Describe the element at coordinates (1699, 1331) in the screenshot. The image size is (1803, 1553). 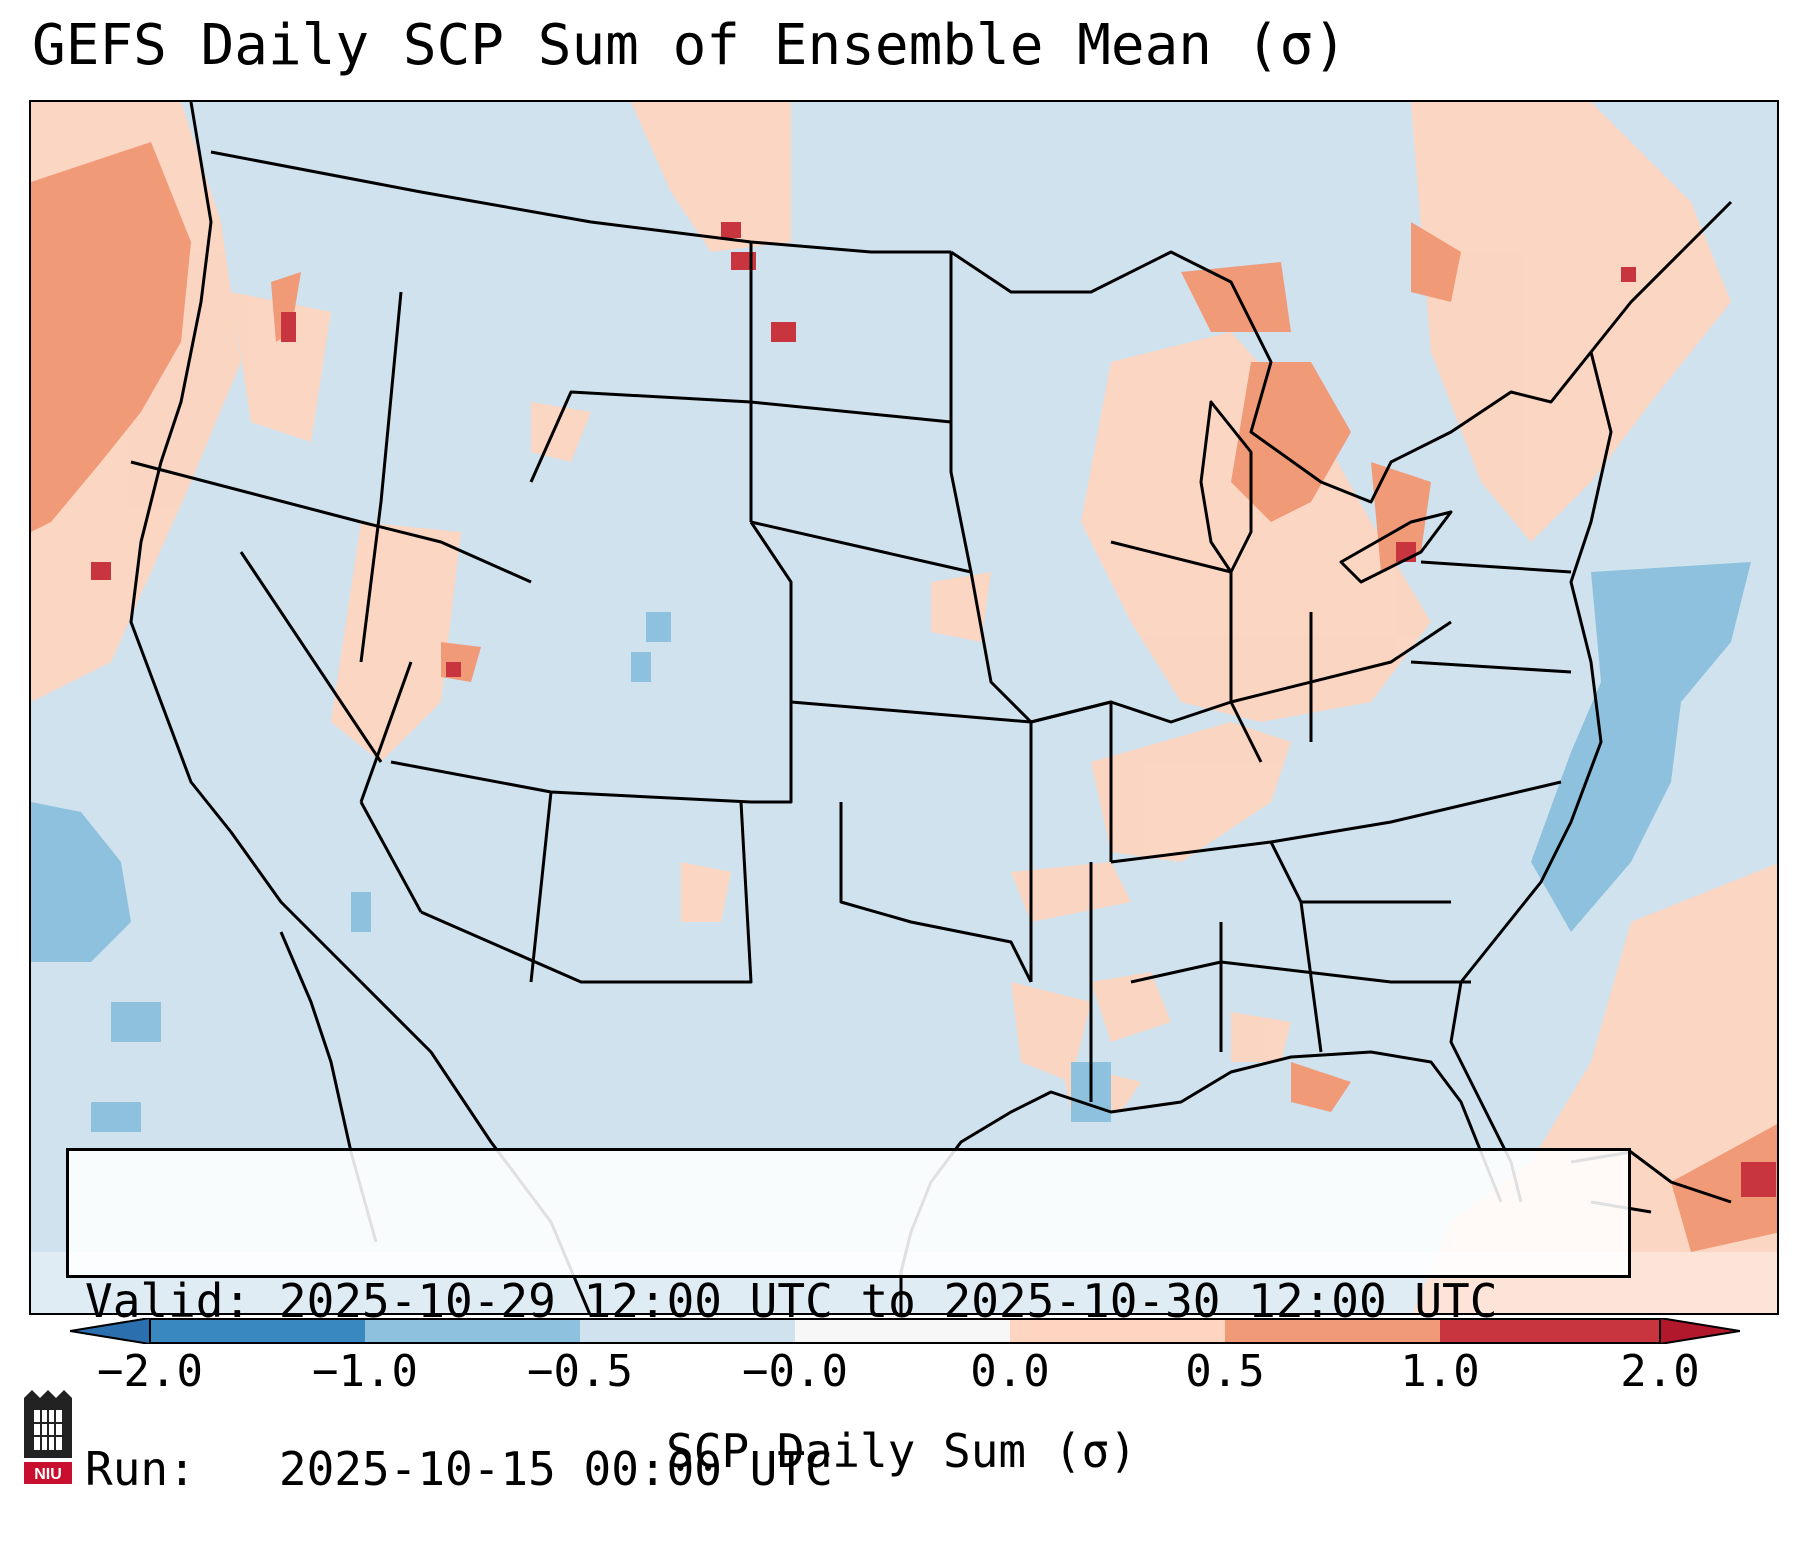
I see `colorbar-extend-high` at that location.